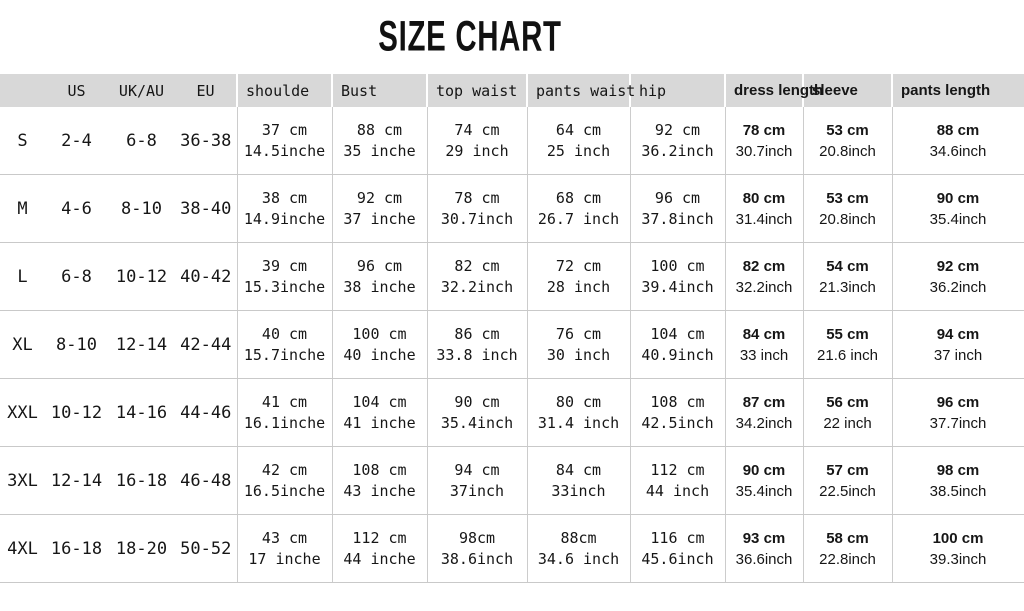  Describe the element at coordinates (284, 344) in the screenshot. I see `measurement-cell: 40 cm 15.7inche` at that location.